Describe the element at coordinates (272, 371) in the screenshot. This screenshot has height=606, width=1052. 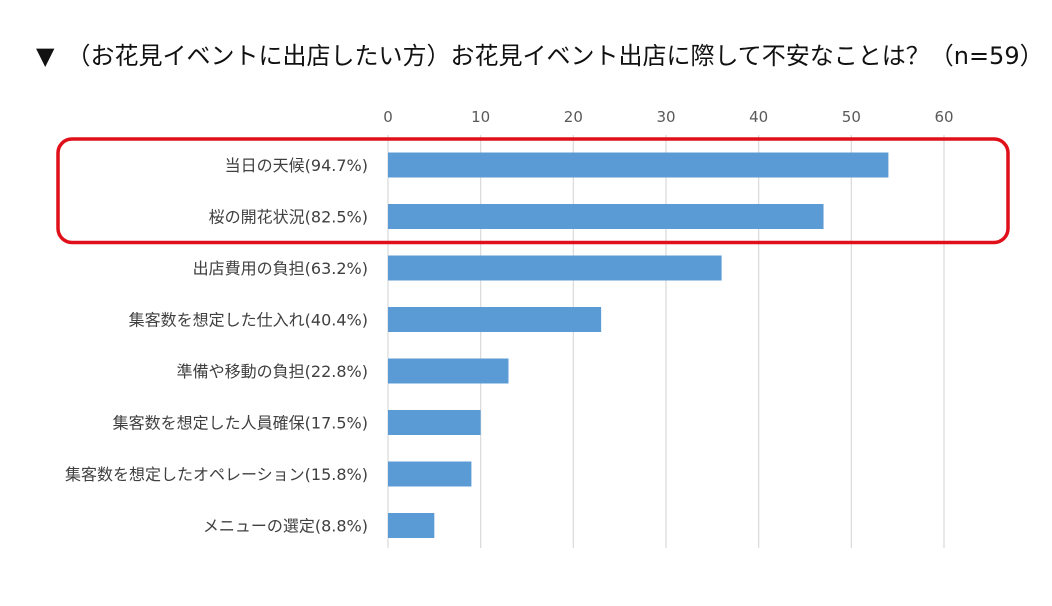
I see `category-label: 準備や移動の負担(22.8%)` at that location.